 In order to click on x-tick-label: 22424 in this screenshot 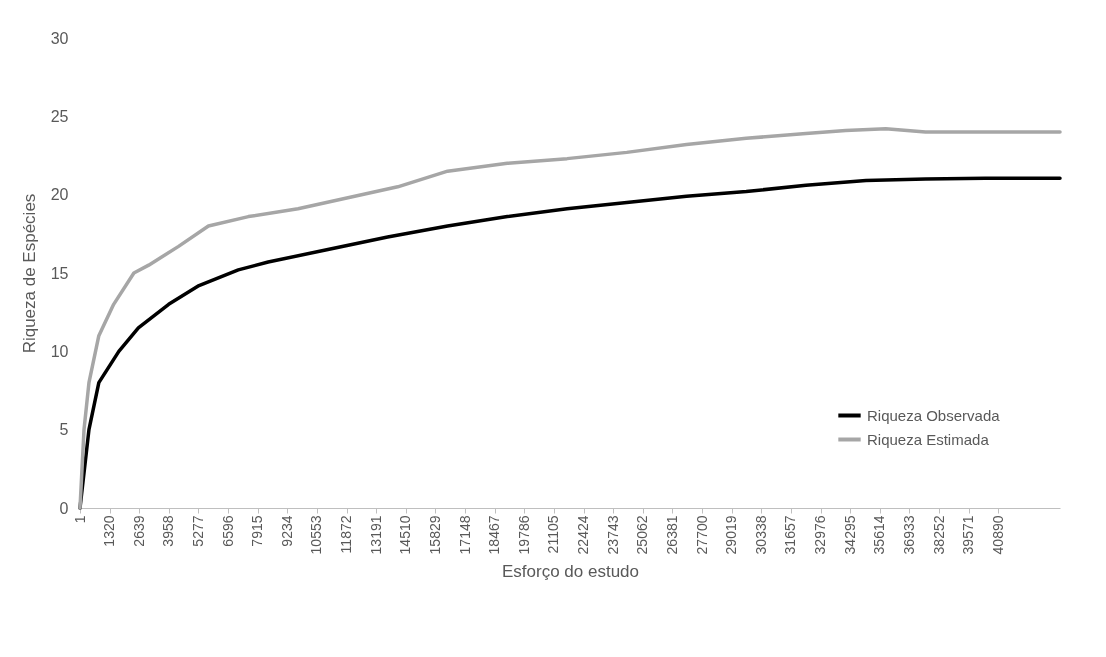, I will do `click(583, 535)`.